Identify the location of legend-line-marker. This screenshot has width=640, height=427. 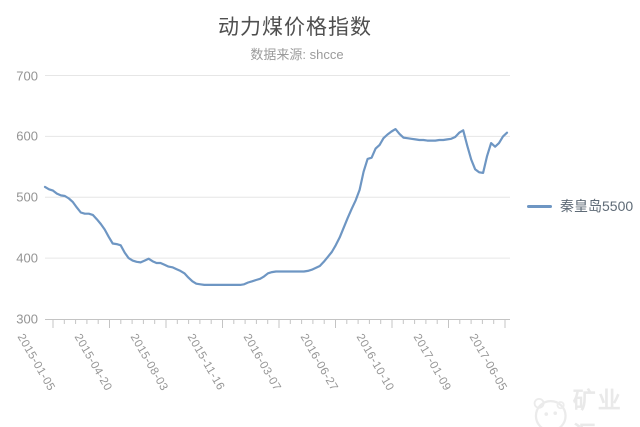
(539, 206).